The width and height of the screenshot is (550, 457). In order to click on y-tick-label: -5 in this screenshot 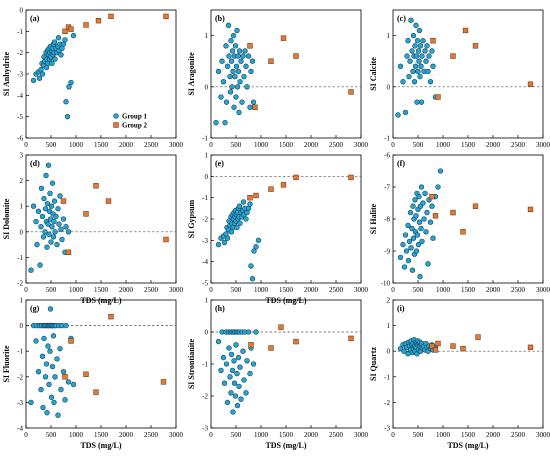, I will do `click(20, 117)`.